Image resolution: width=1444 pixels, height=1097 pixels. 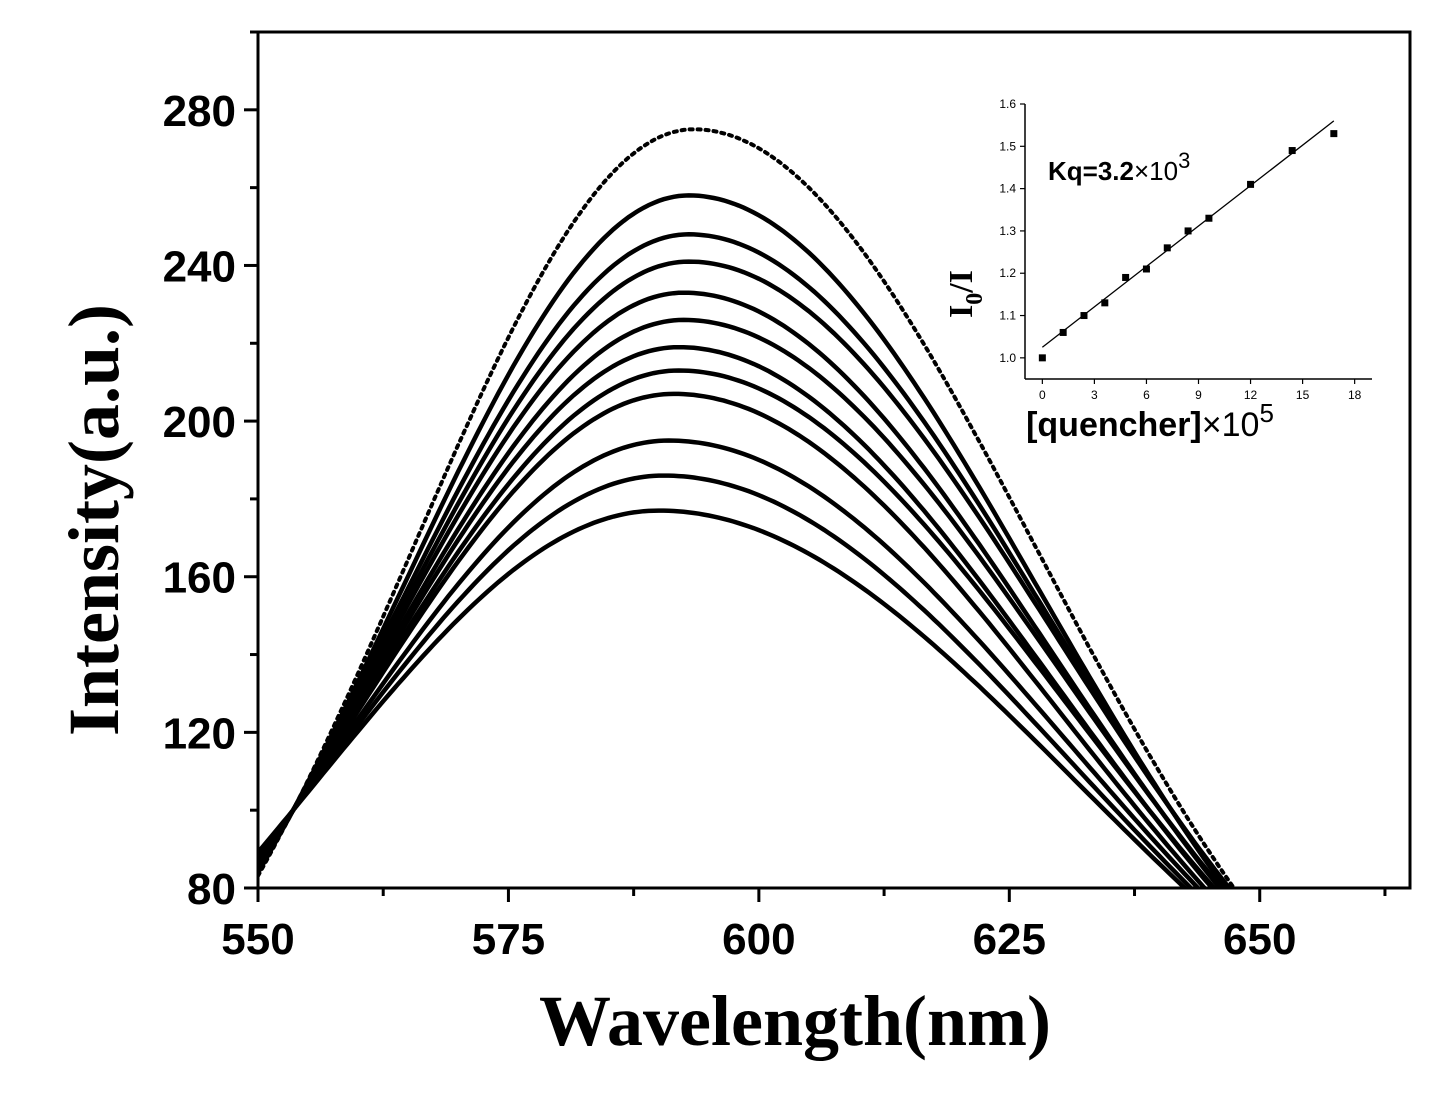 What do you see at coordinates (758, 939) in the screenshot?
I see `x-tick-label: 600` at bounding box center [758, 939].